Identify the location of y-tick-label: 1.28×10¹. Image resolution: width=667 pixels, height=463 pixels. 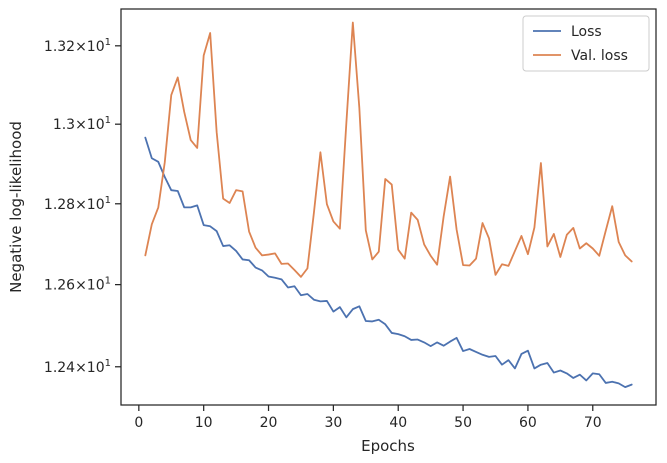
(77, 204).